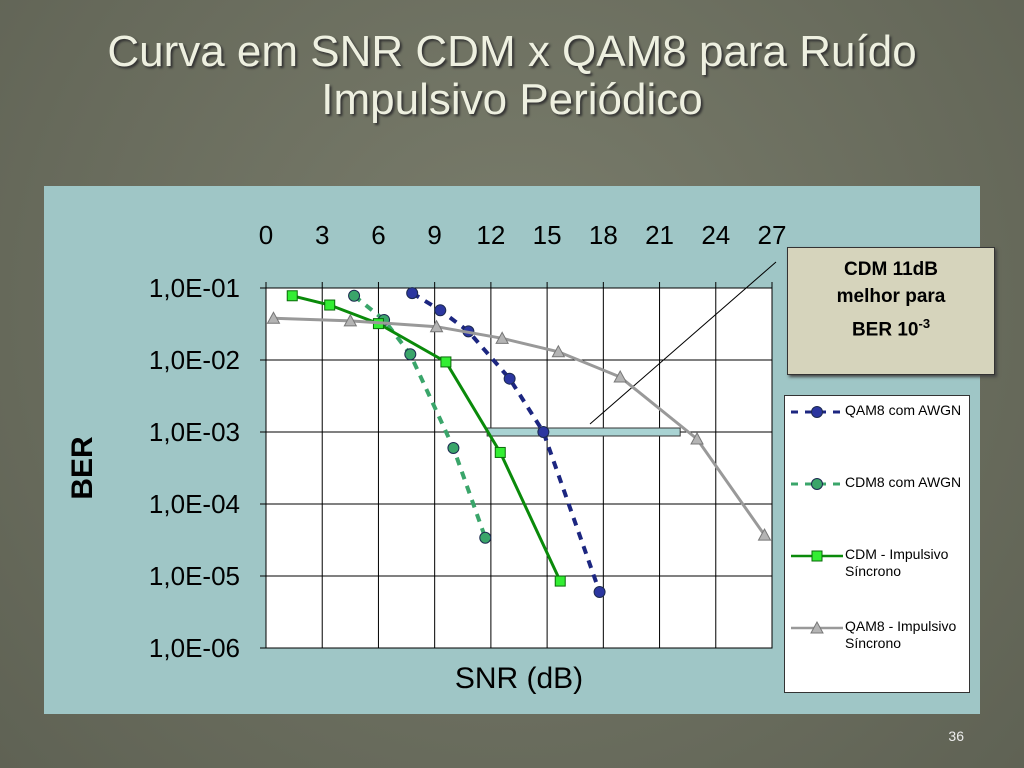  Describe the element at coordinates (877, 582) in the screenshot. I see `legend-entry: CDM - Impulsivo Síncrono` at that location.